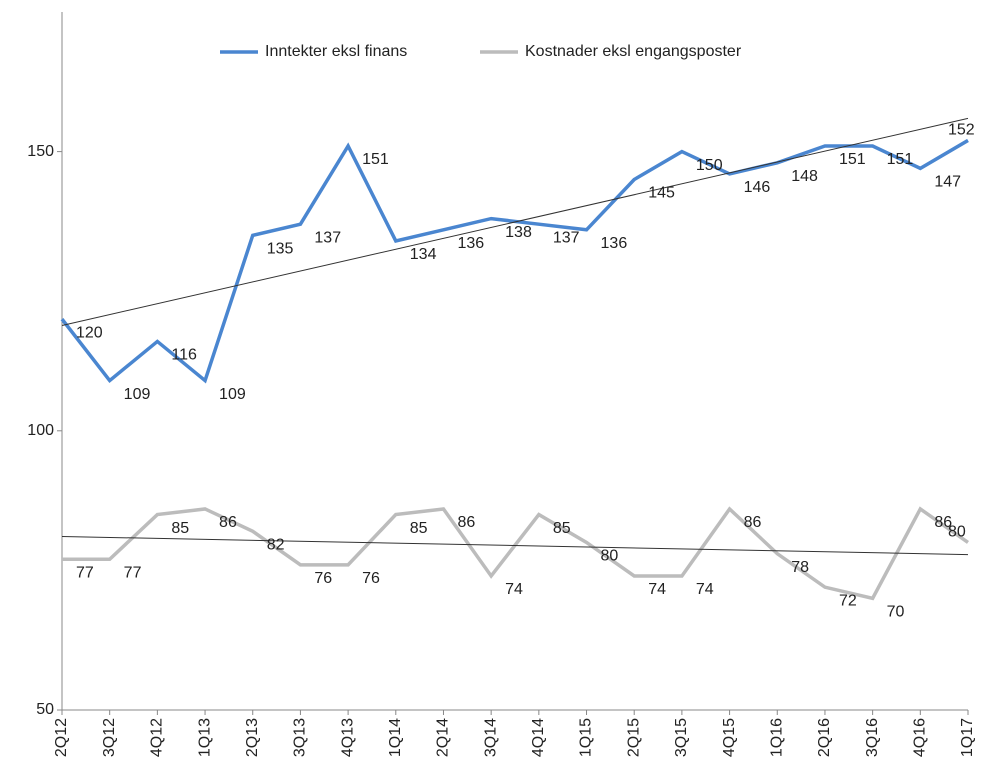  I want to click on data-label: 138, so click(518, 232).